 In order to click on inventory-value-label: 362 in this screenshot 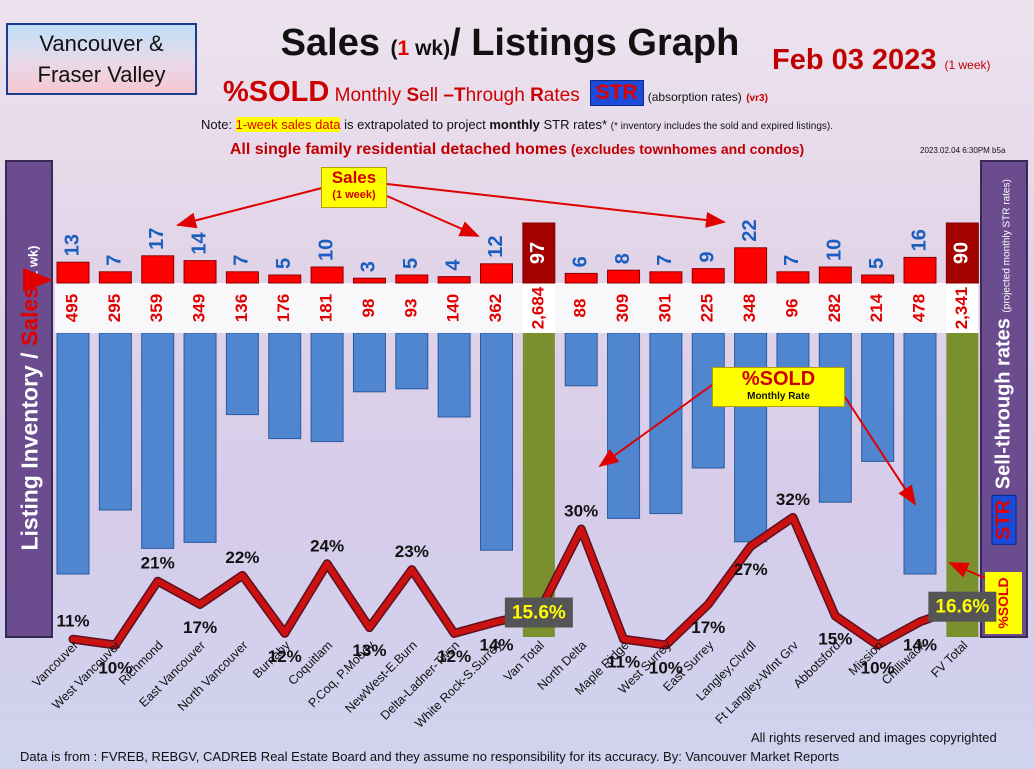, I will do `click(495, 308)`.